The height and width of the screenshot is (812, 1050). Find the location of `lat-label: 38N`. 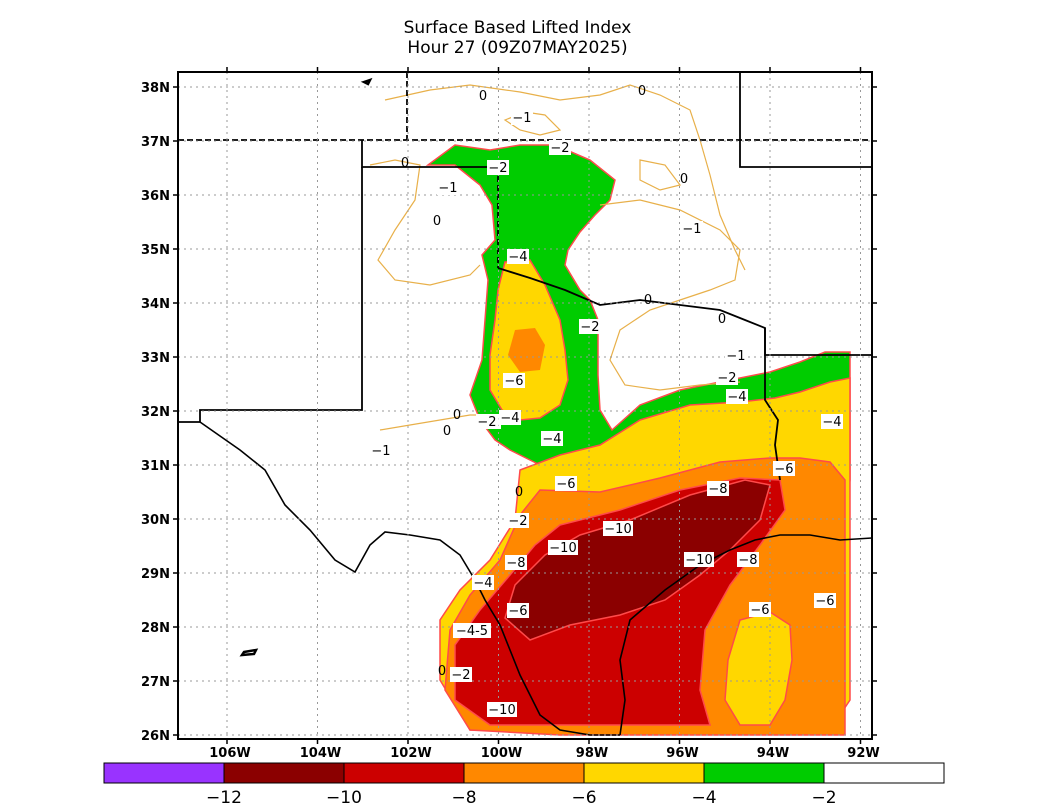

lat-label: 38N is located at coordinates (155, 88).